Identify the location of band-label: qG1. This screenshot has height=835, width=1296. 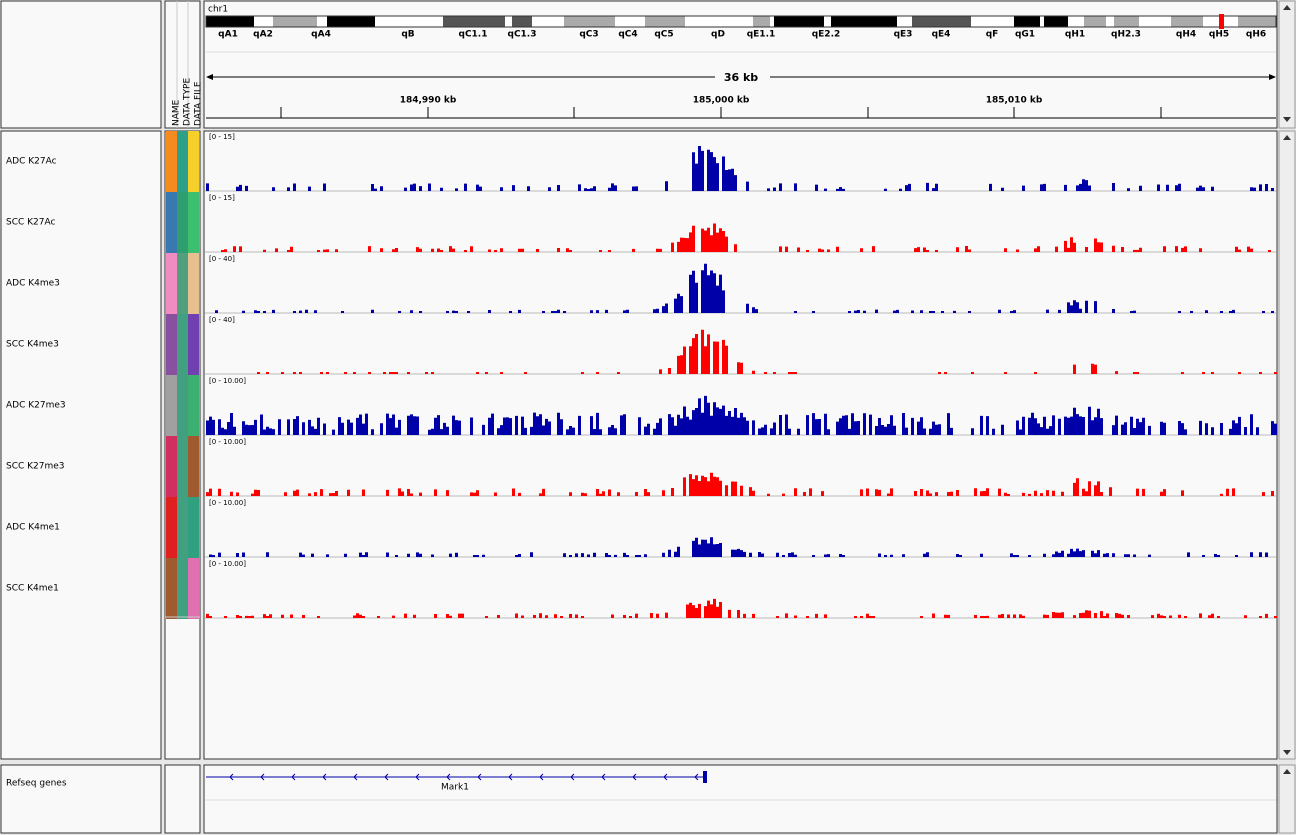
(1025, 35).